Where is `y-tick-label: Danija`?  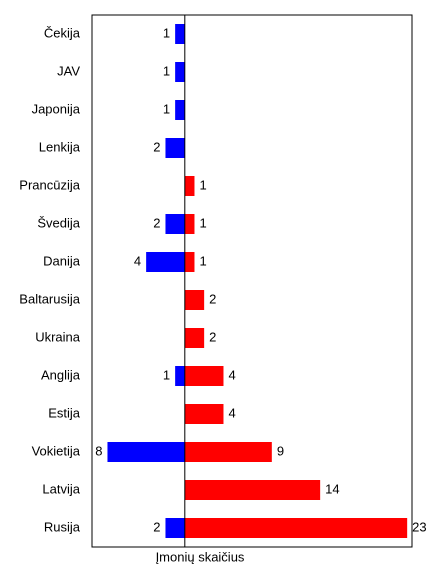 y-tick-label: Danija is located at coordinates (62, 260).